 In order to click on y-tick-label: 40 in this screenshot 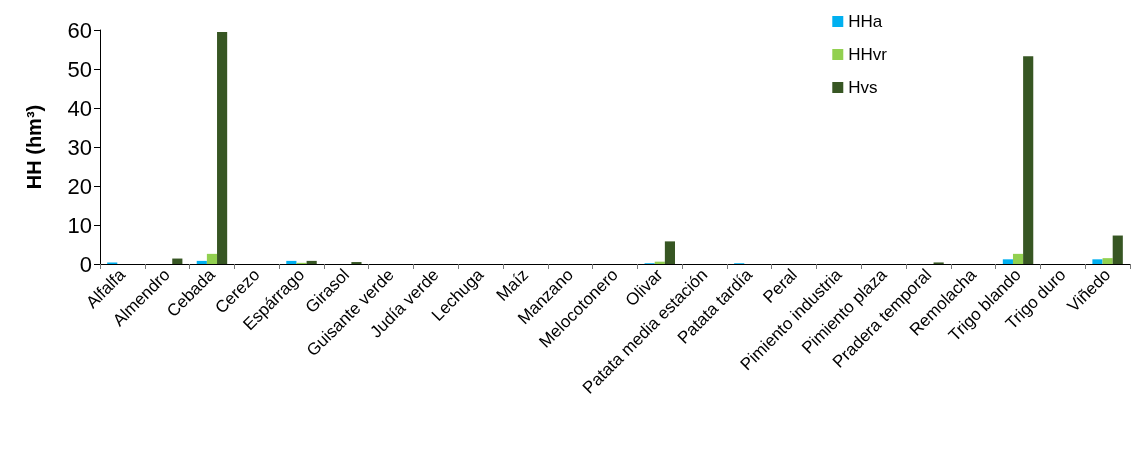, I will do `click(79, 108)`.